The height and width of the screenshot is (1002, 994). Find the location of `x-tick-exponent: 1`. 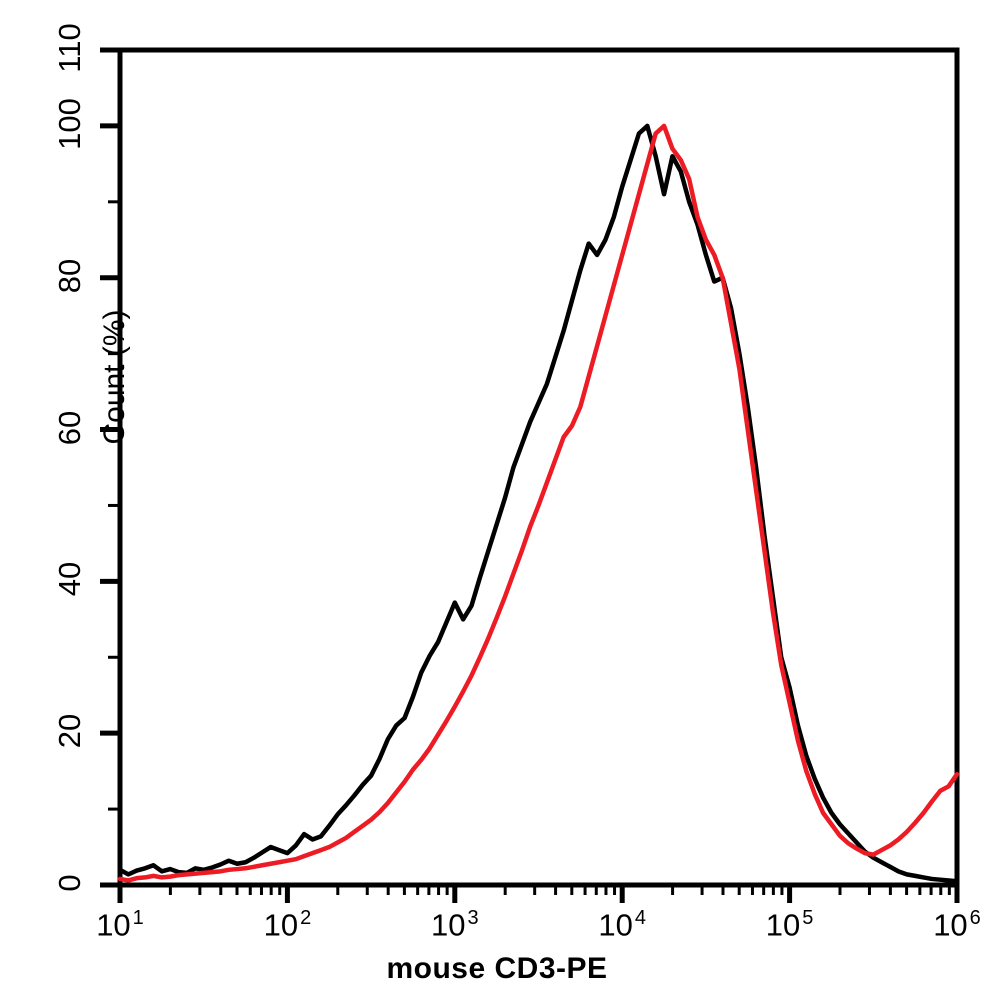

x-tick-exponent: 1 is located at coordinates (138, 918).